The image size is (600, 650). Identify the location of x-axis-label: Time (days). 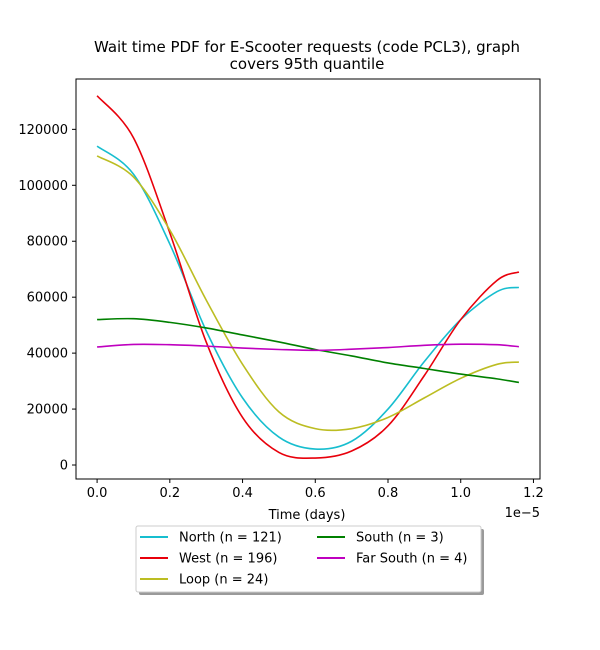
(307, 515).